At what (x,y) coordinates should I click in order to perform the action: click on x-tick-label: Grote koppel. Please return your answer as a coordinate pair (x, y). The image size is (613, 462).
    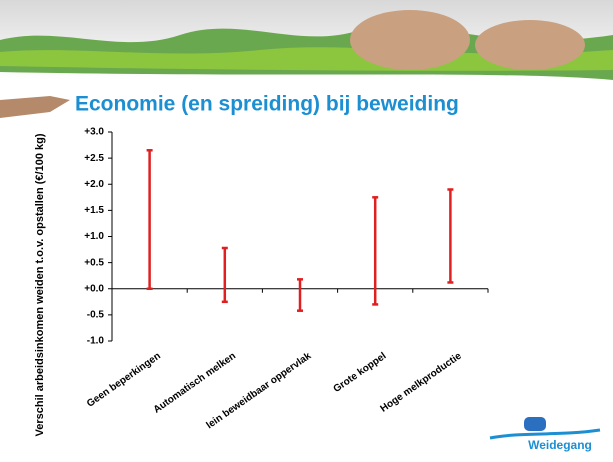
    Looking at the image, I should click on (360, 372).